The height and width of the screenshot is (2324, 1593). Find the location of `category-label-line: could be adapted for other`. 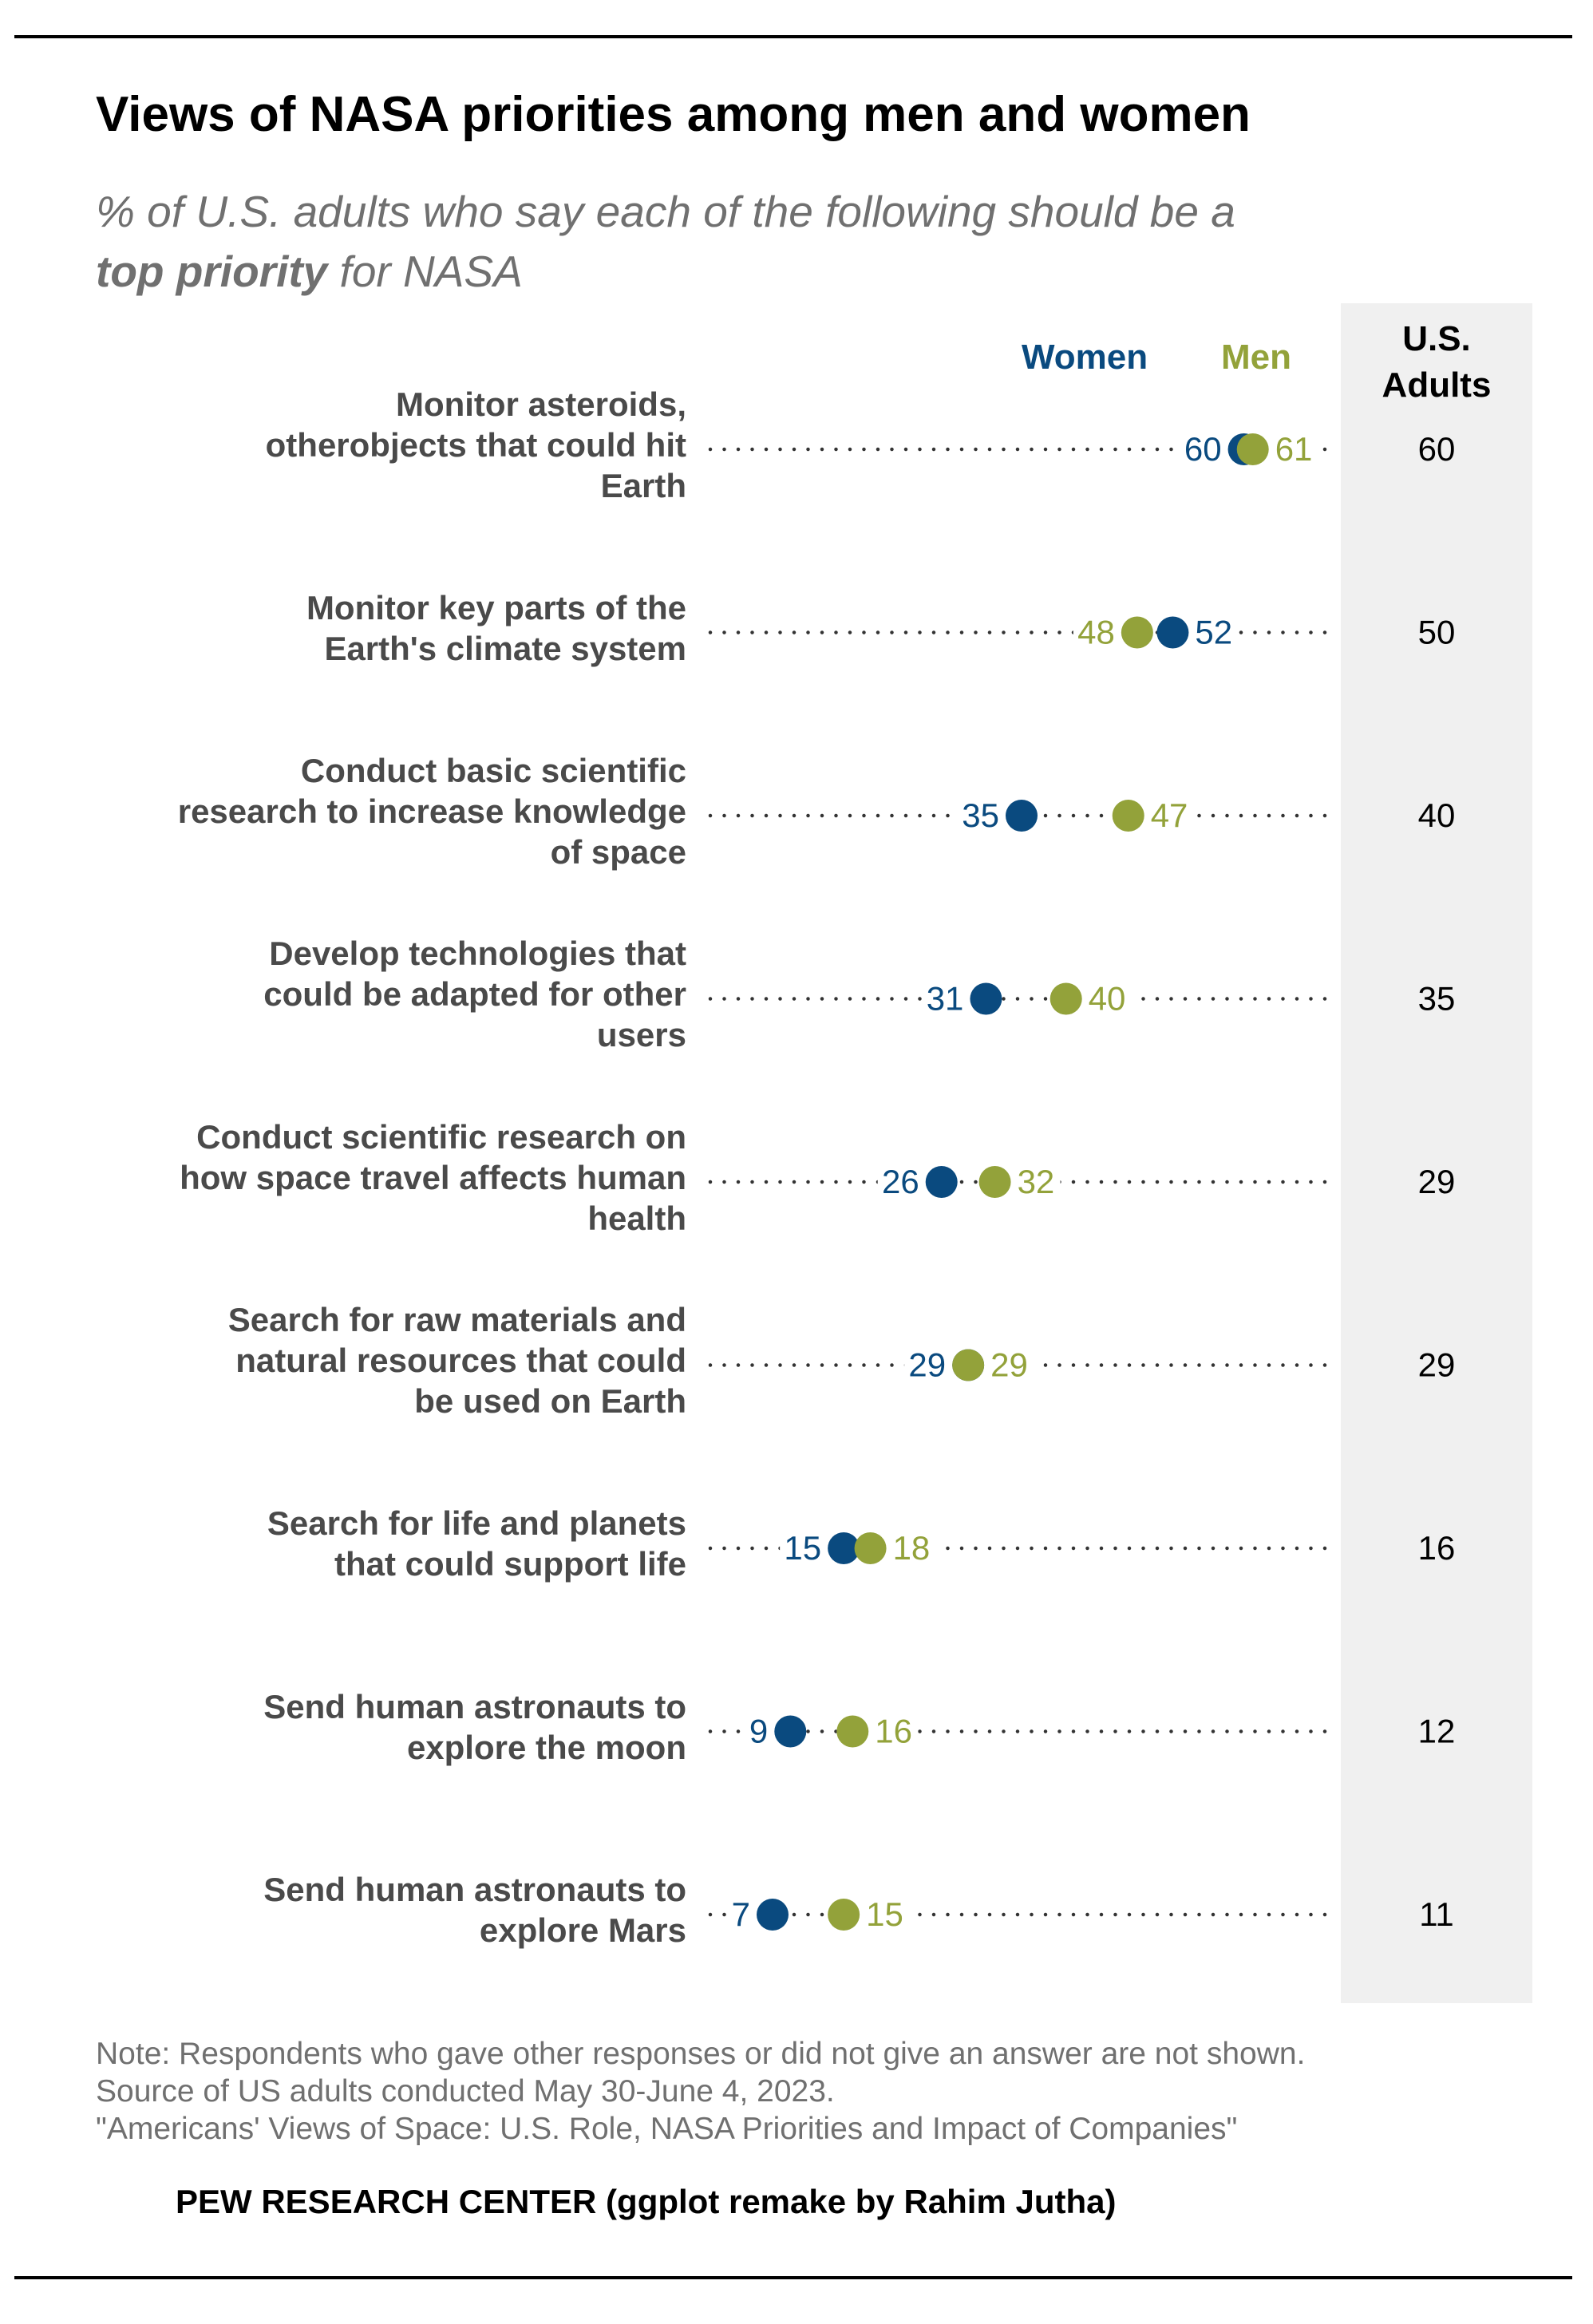

category-label-line: could be adapted for other is located at coordinates (474, 994).